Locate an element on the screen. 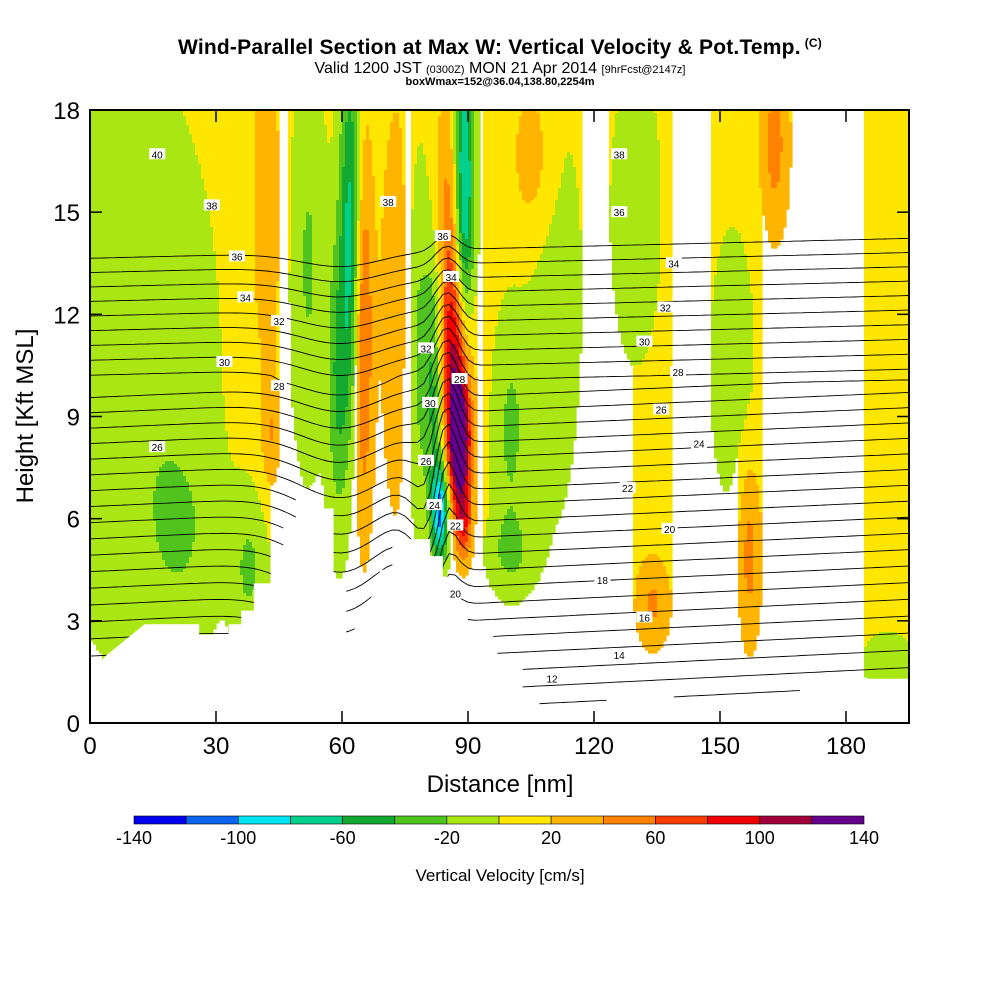 Image resolution: width=1000 pixels, height=1000 pixels. contour-label-text: 28 is located at coordinates (460, 380).